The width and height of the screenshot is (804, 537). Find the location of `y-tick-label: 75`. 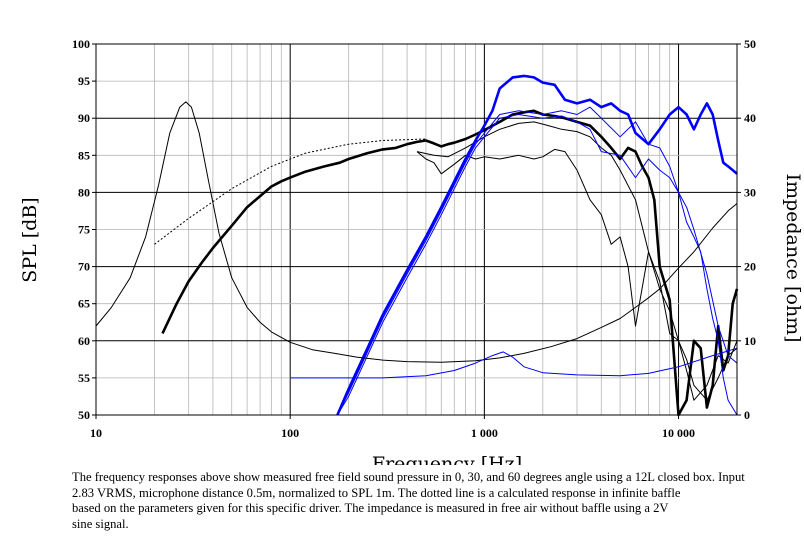

y-tick-label: 75 is located at coordinates (84, 230).